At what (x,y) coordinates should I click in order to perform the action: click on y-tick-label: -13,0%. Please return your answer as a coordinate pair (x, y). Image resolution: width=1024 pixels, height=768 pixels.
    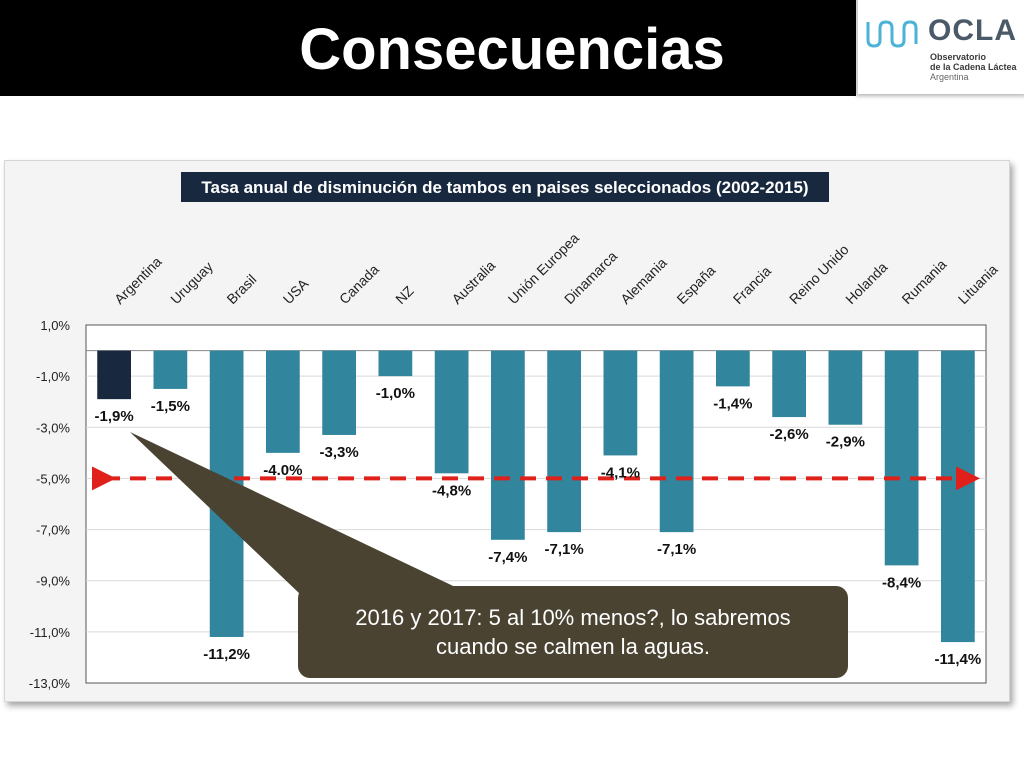
    Looking at the image, I should click on (50, 683).